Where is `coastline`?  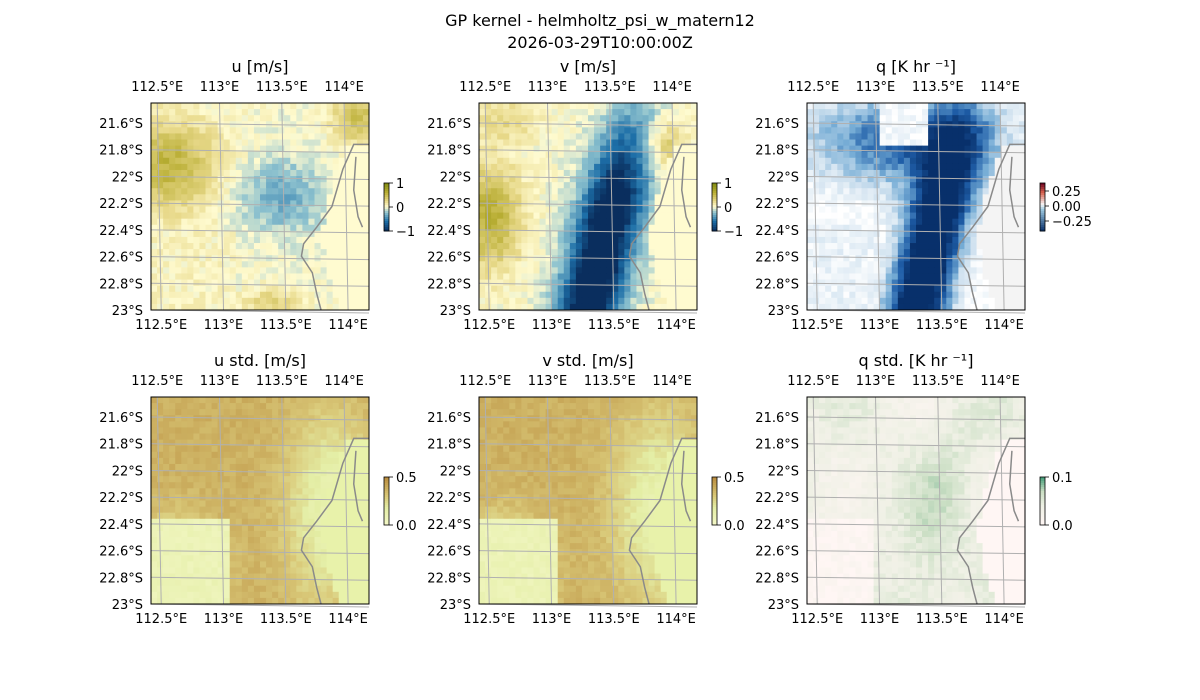
coastline is located at coordinates (990, 227).